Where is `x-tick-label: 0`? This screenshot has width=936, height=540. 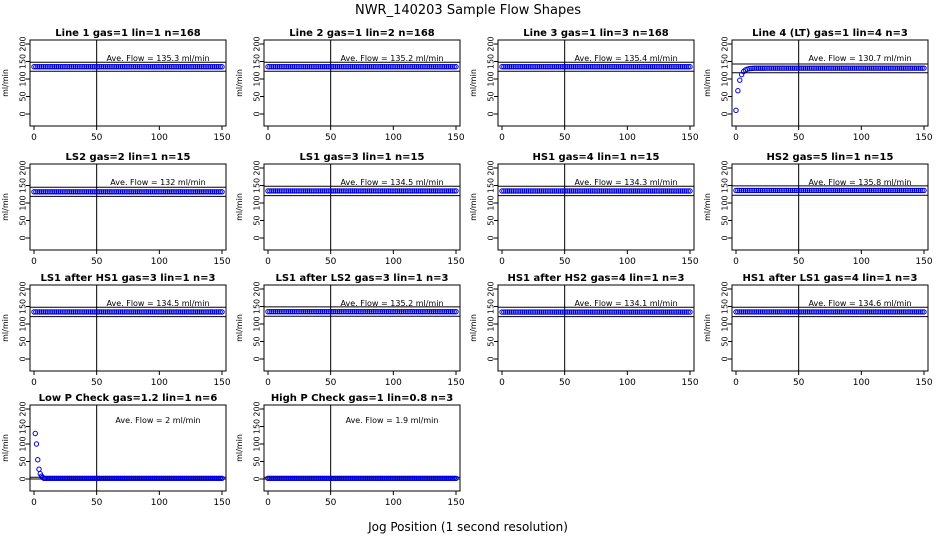
x-tick-label: 0 is located at coordinates (502, 262).